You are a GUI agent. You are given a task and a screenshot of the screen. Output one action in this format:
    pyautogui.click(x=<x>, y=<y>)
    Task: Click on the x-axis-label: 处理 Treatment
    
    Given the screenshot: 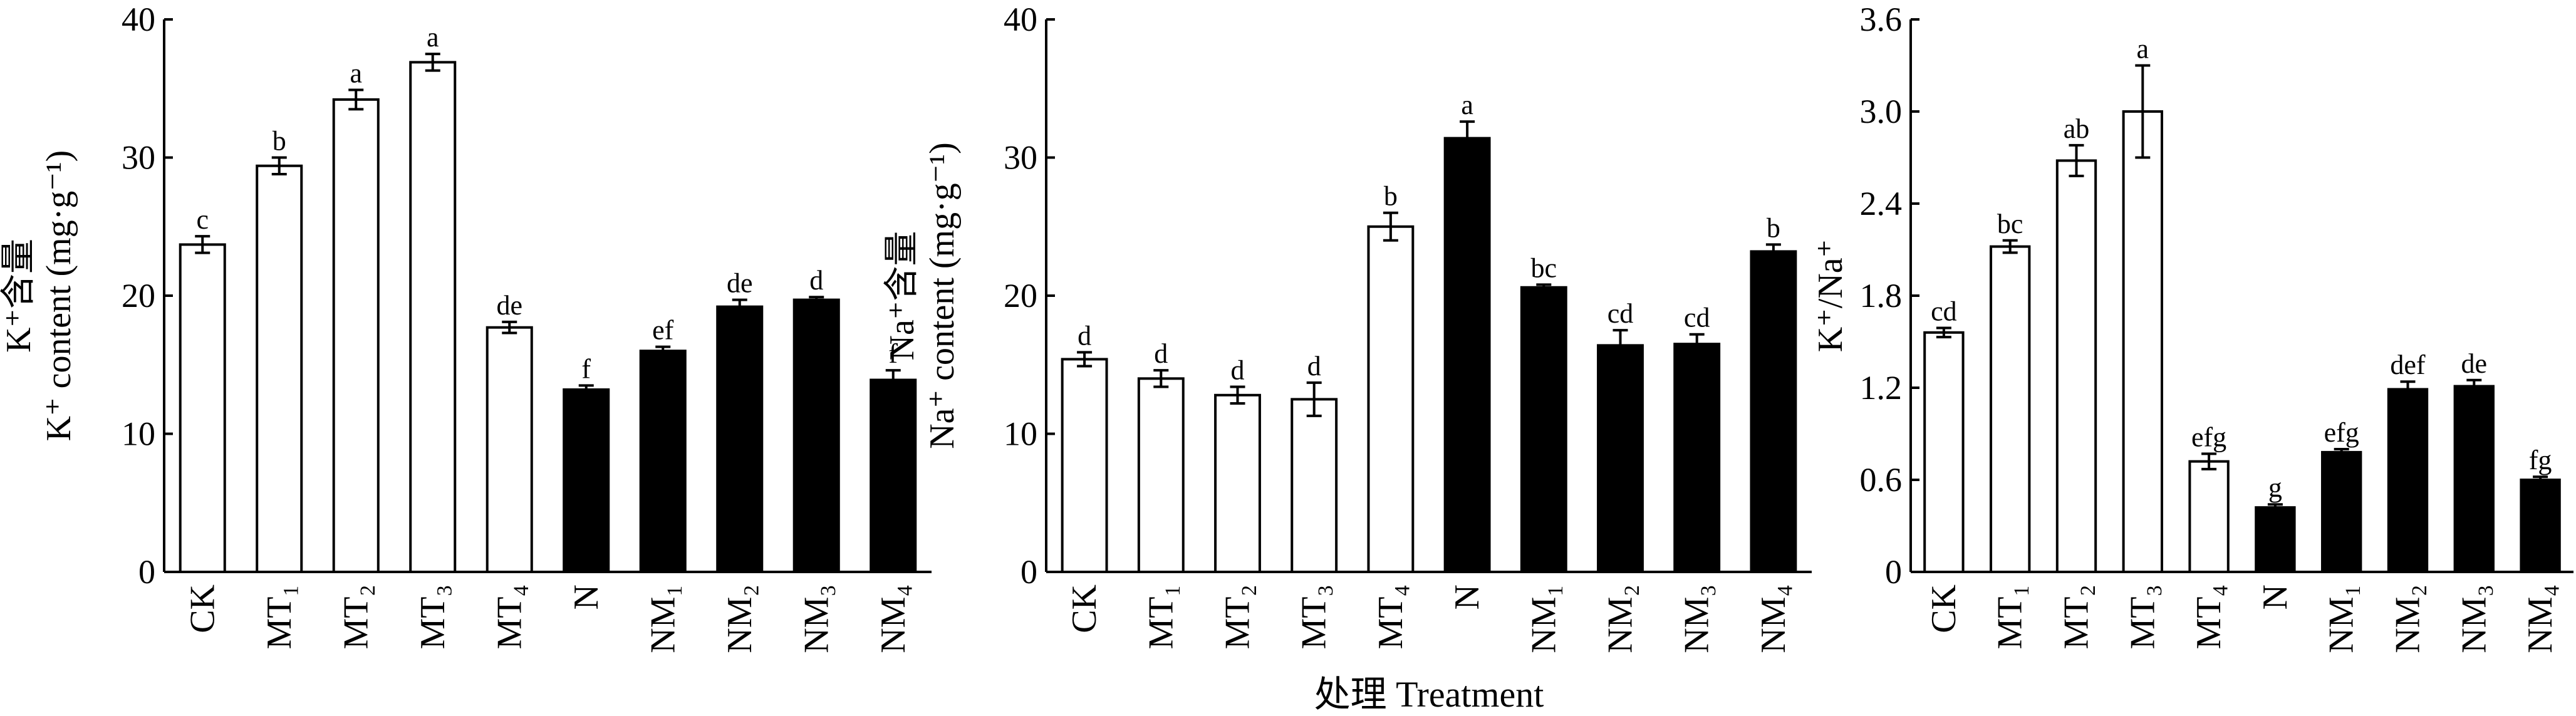 What is the action you would take?
    pyautogui.click(x=1429, y=695)
    